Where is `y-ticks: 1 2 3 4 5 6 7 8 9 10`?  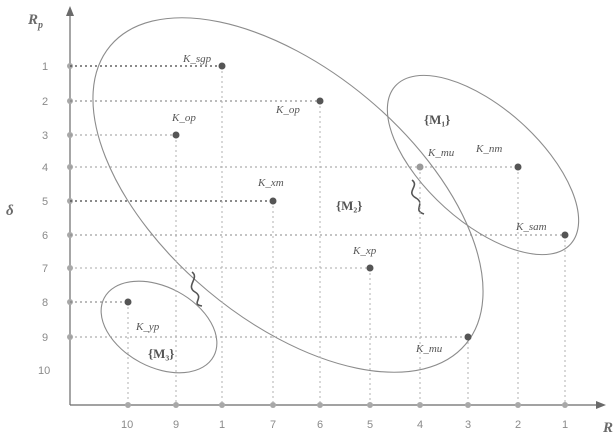
y-ticks: 1 2 3 4 5 6 7 8 9 10 is located at coordinates (55, 219).